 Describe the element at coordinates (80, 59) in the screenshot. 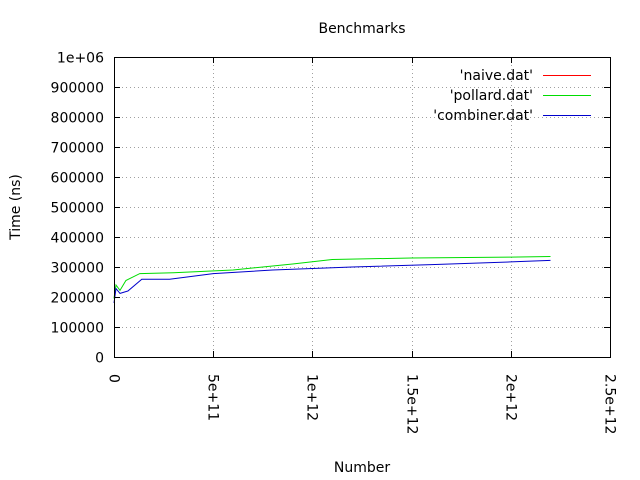

I see `y-tick-label: 1e+06` at that location.